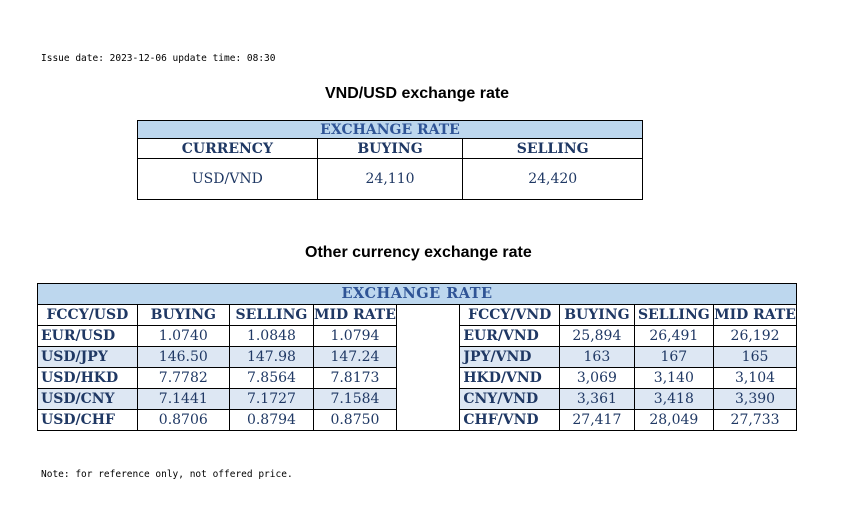 The image size is (843, 505). I want to click on vnd-mid-cell: 3,104, so click(755, 378).